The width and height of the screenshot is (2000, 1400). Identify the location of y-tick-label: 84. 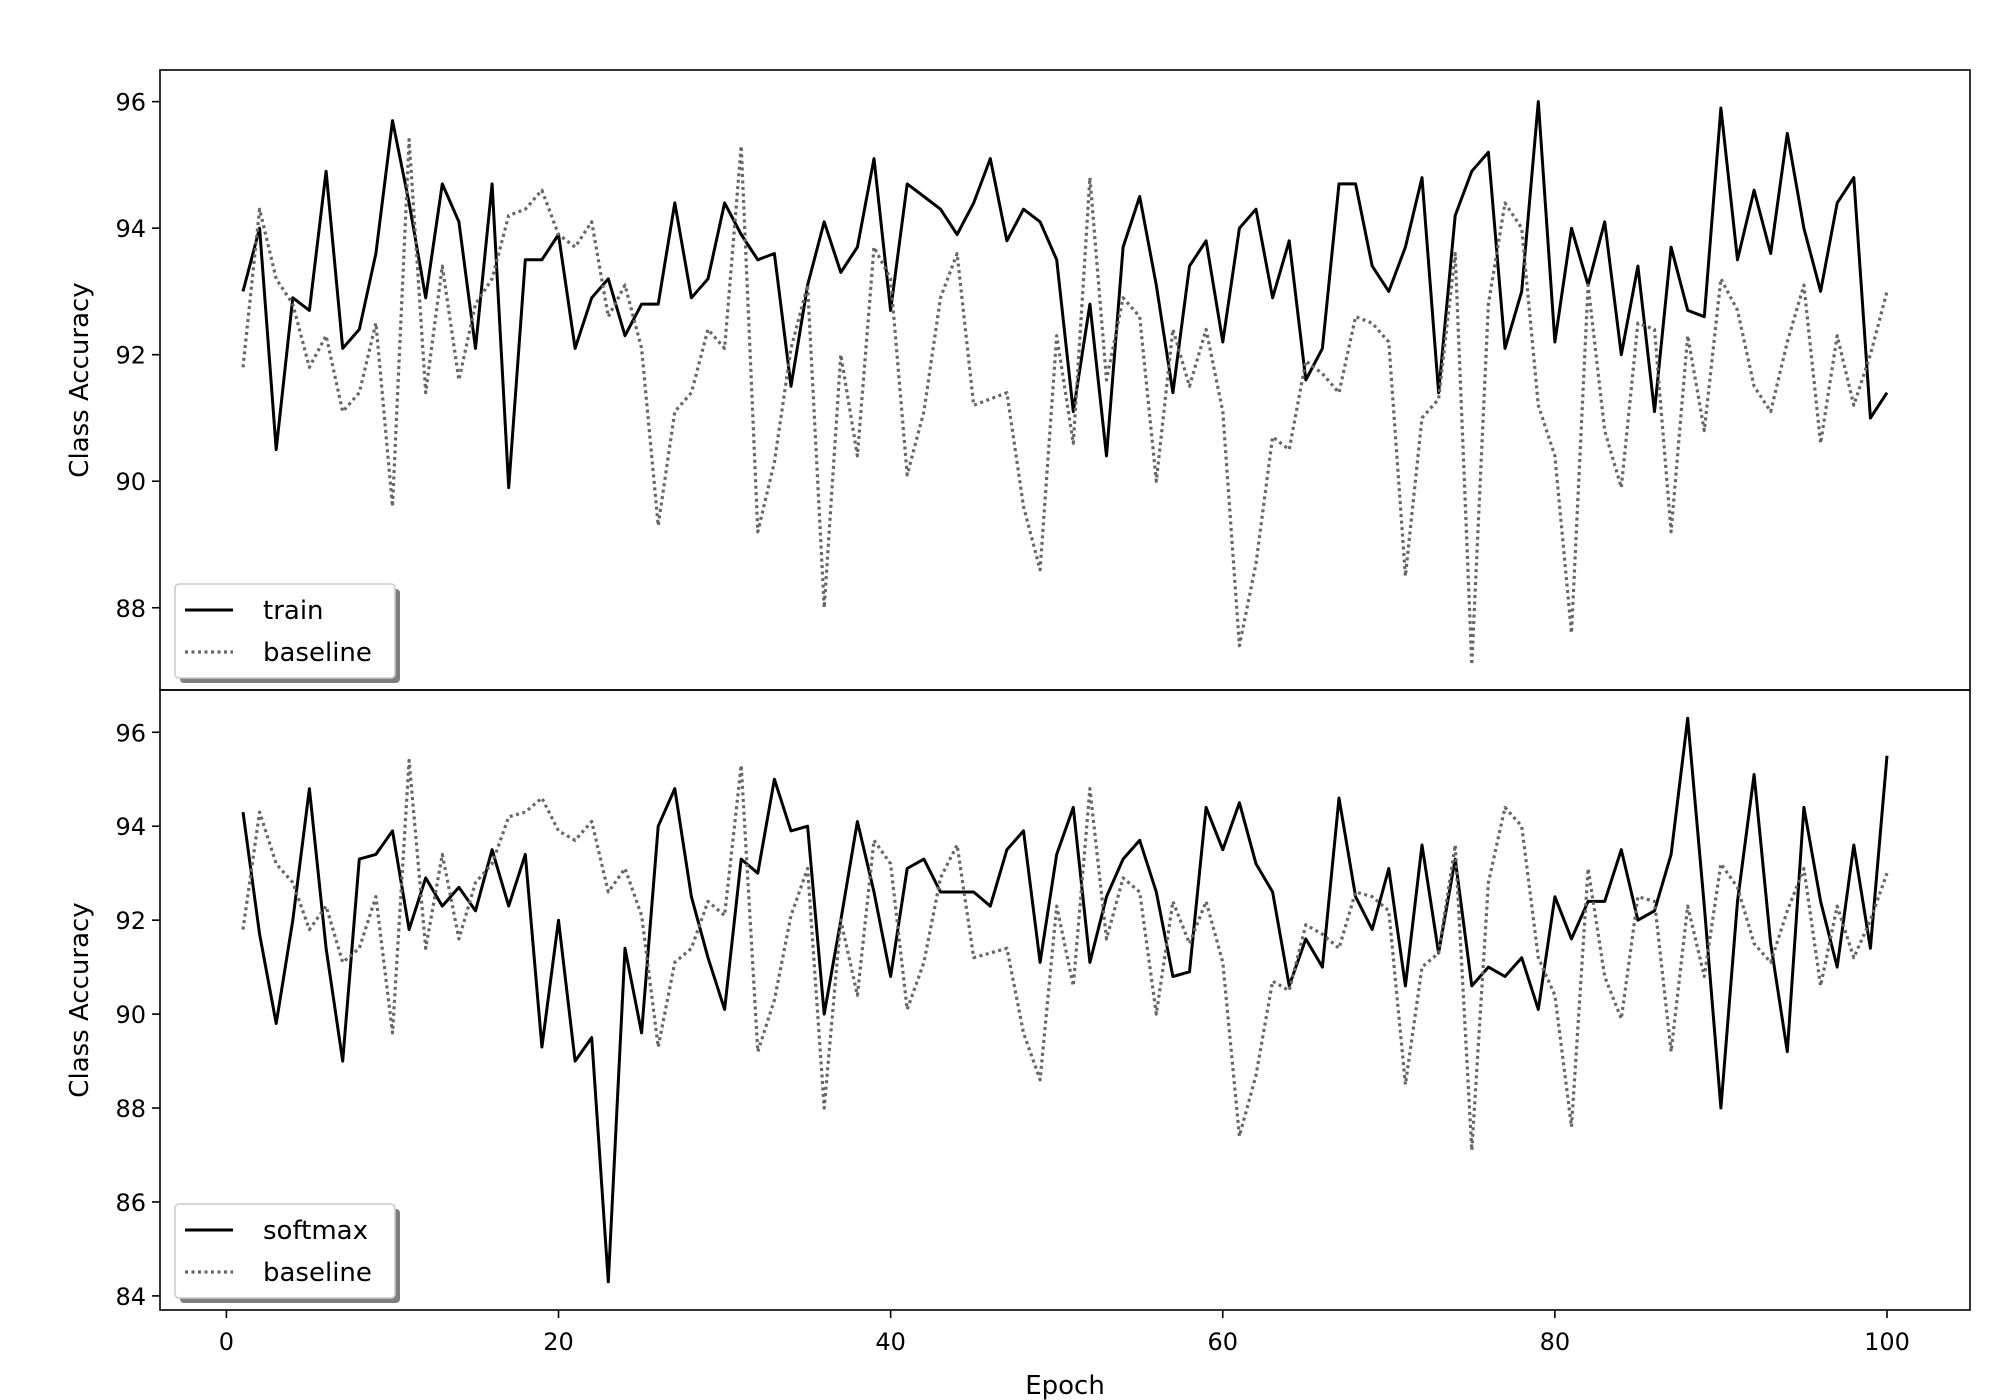
(130, 1297).